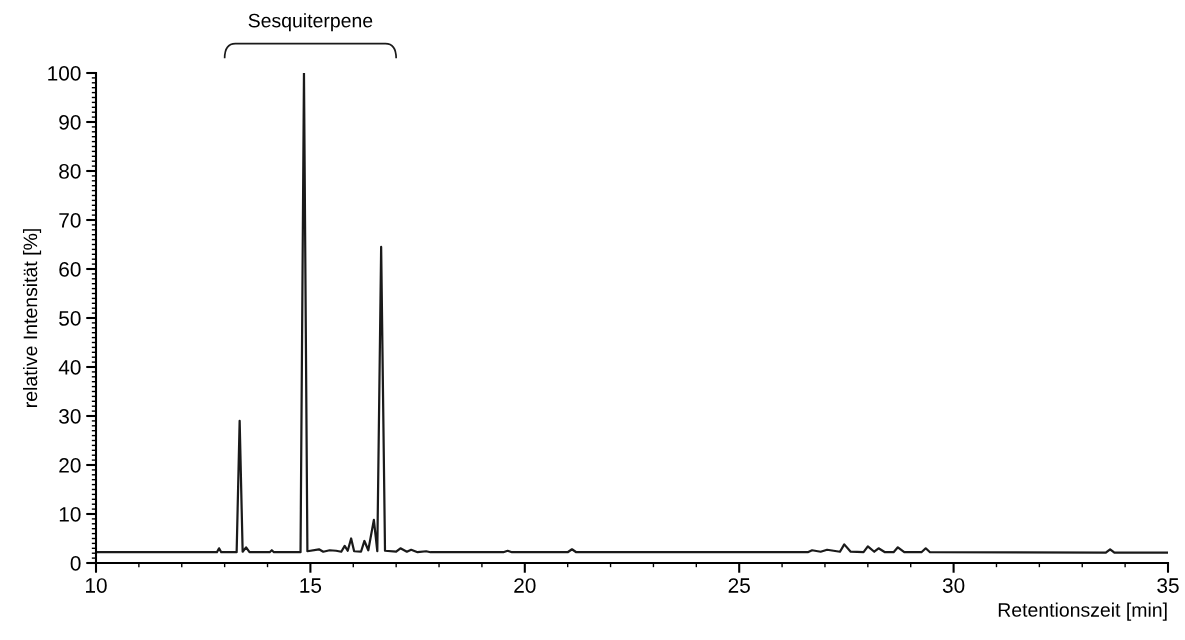 The image size is (1185, 640). Describe the element at coordinates (70, 416) in the screenshot. I see `y-tick-label: 30` at that location.